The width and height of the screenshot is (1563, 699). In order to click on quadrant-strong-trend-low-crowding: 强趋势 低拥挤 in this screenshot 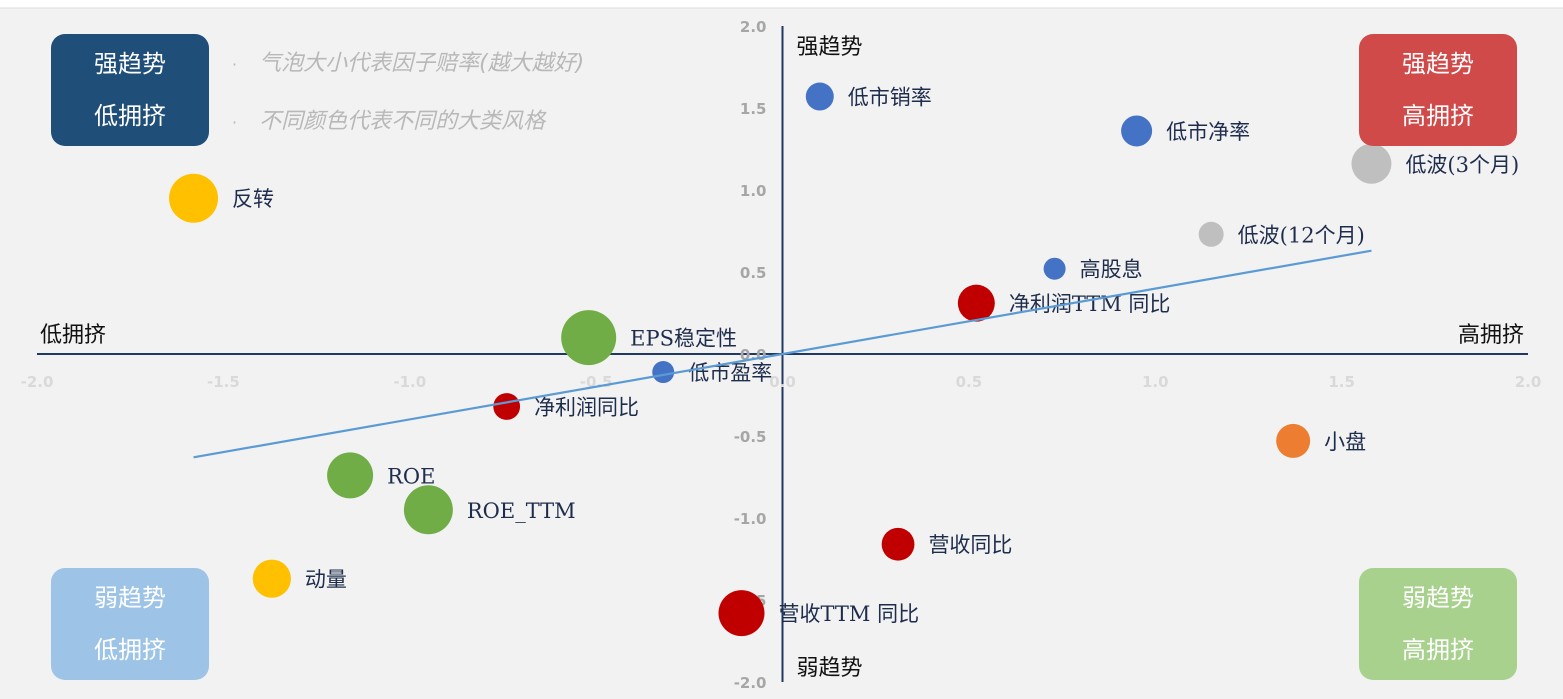, I will do `click(130, 90)`.